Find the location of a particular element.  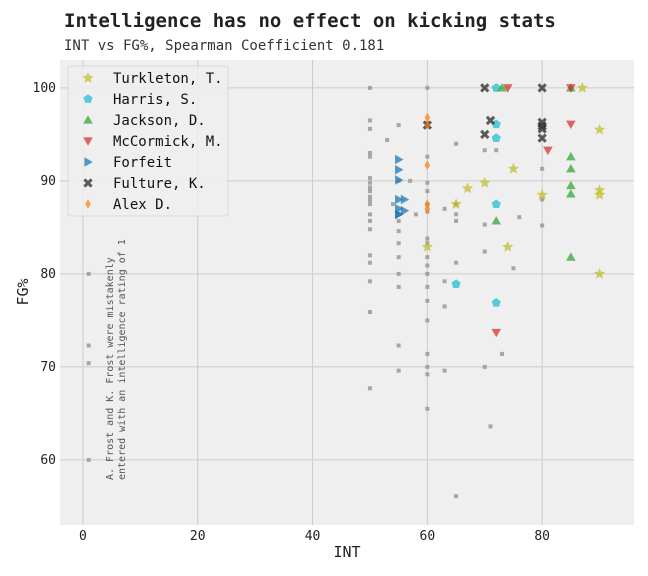

x-tick-label: 0 is located at coordinates (83, 536).